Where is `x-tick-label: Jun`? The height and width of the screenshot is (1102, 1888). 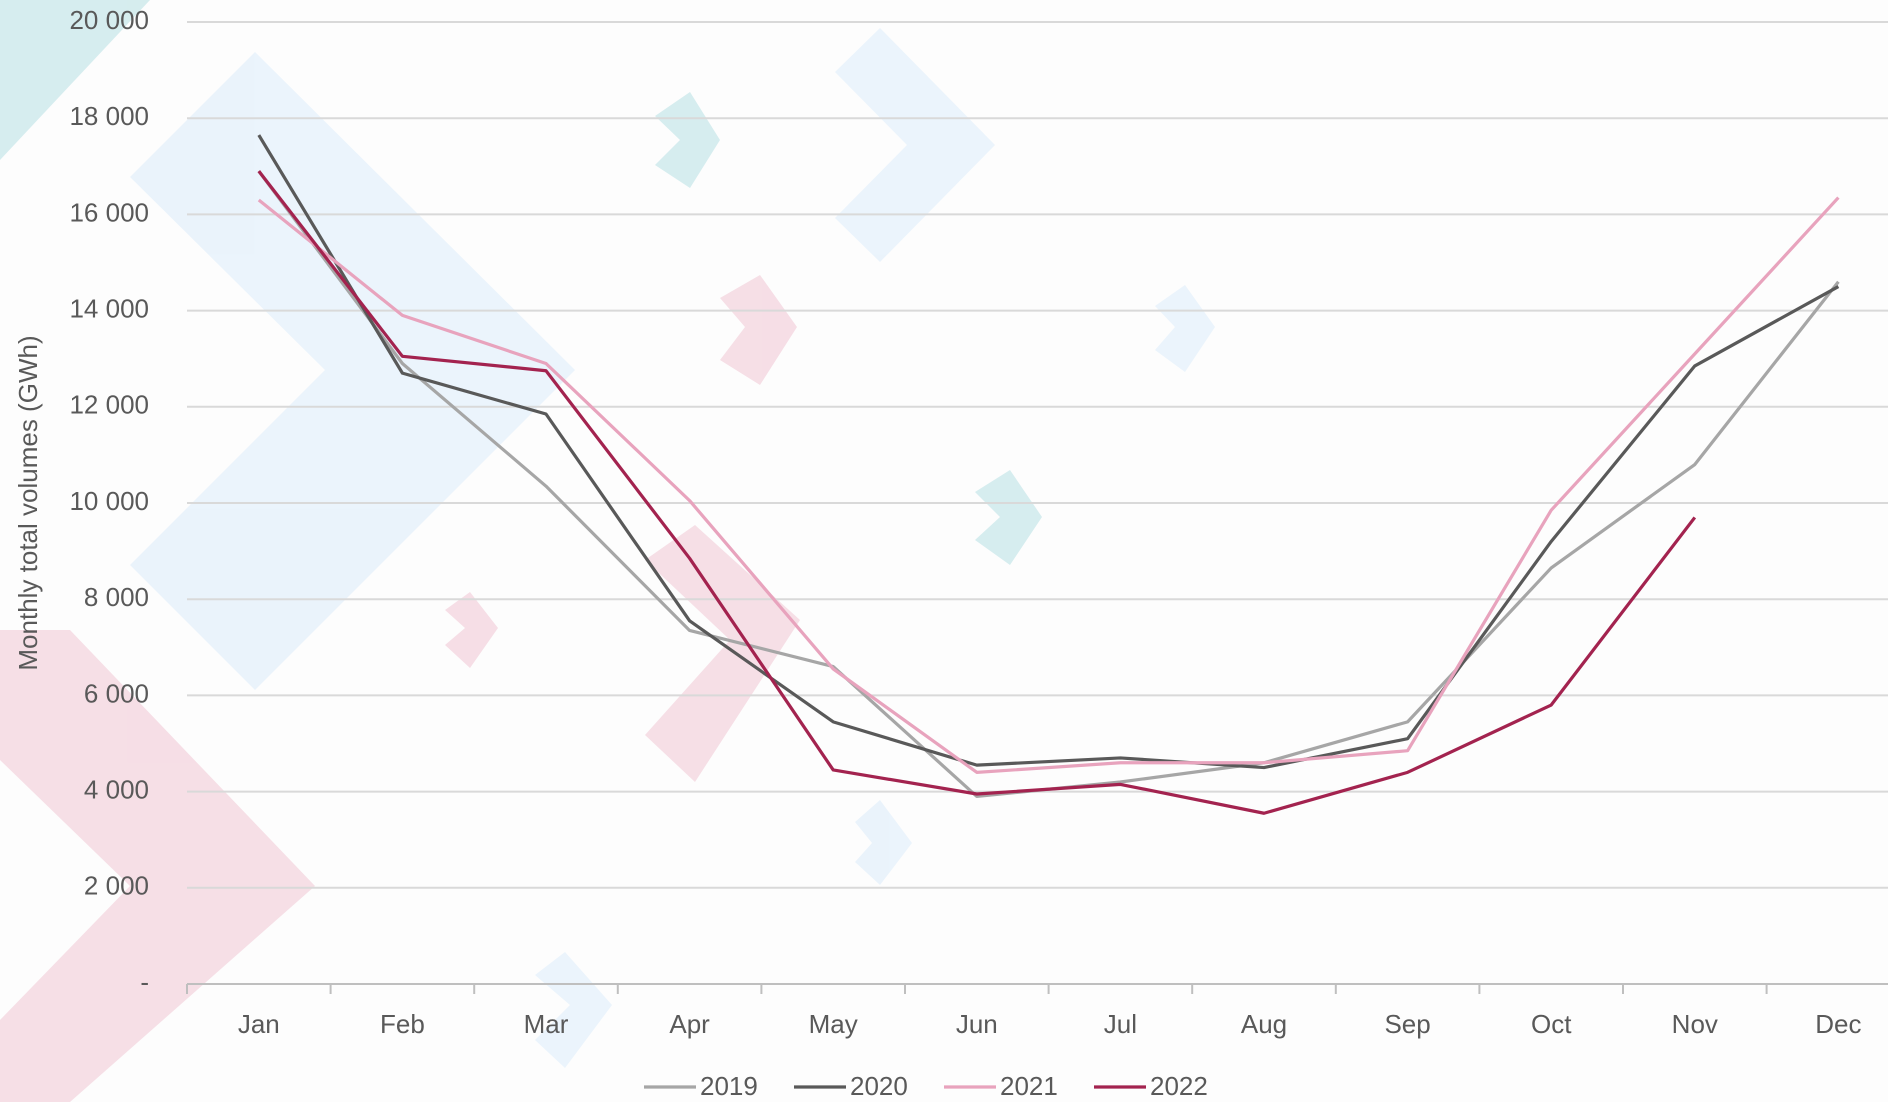 x-tick-label: Jun is located at coordinates (977, 1024).